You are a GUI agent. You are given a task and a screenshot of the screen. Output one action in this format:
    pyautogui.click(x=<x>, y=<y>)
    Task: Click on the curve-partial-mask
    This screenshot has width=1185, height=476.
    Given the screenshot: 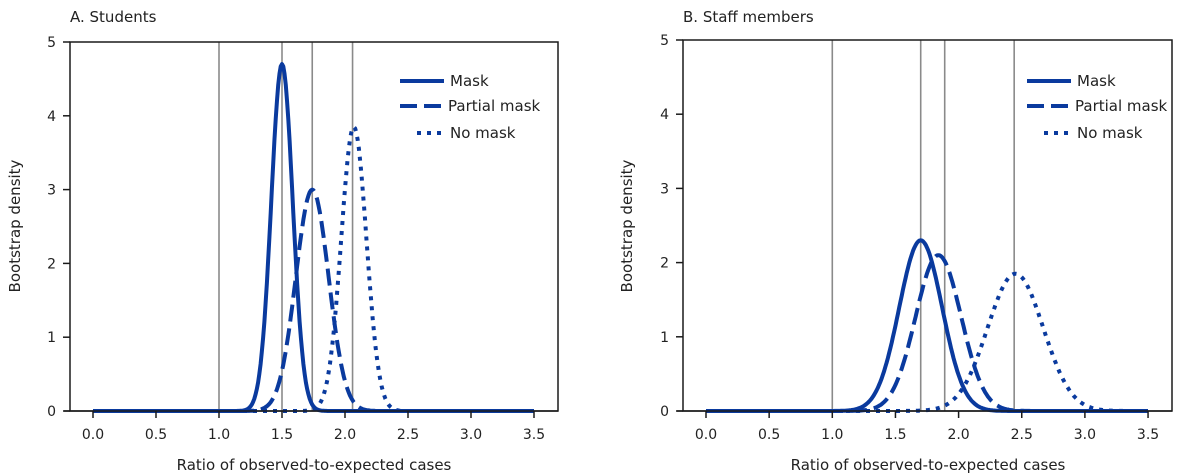 What is the action you would take?
    pyautogui.click(x=927, y=333)
    